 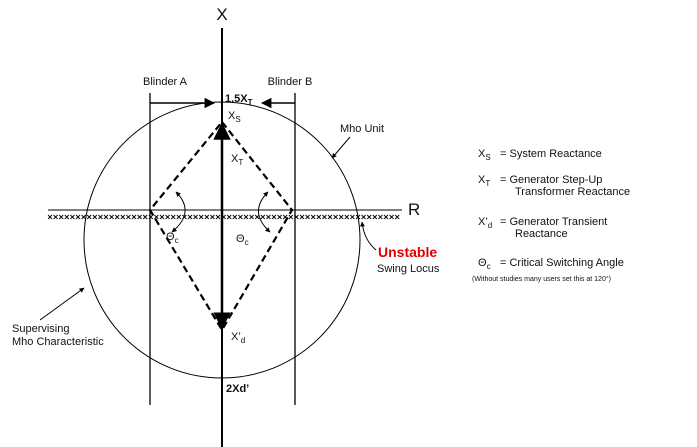 What do you see at coordinates (341, 147) in the screenshot?
I see `mho-unit-arrow` at bounding box center [341, 147].